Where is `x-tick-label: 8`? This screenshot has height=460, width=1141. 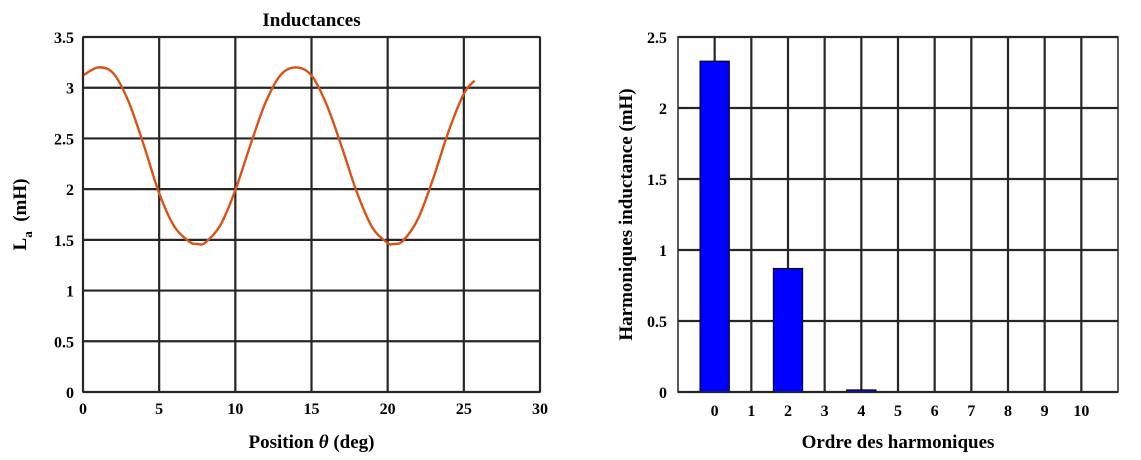
x-tick-label: 8 is located at coordinates (1008, 411).